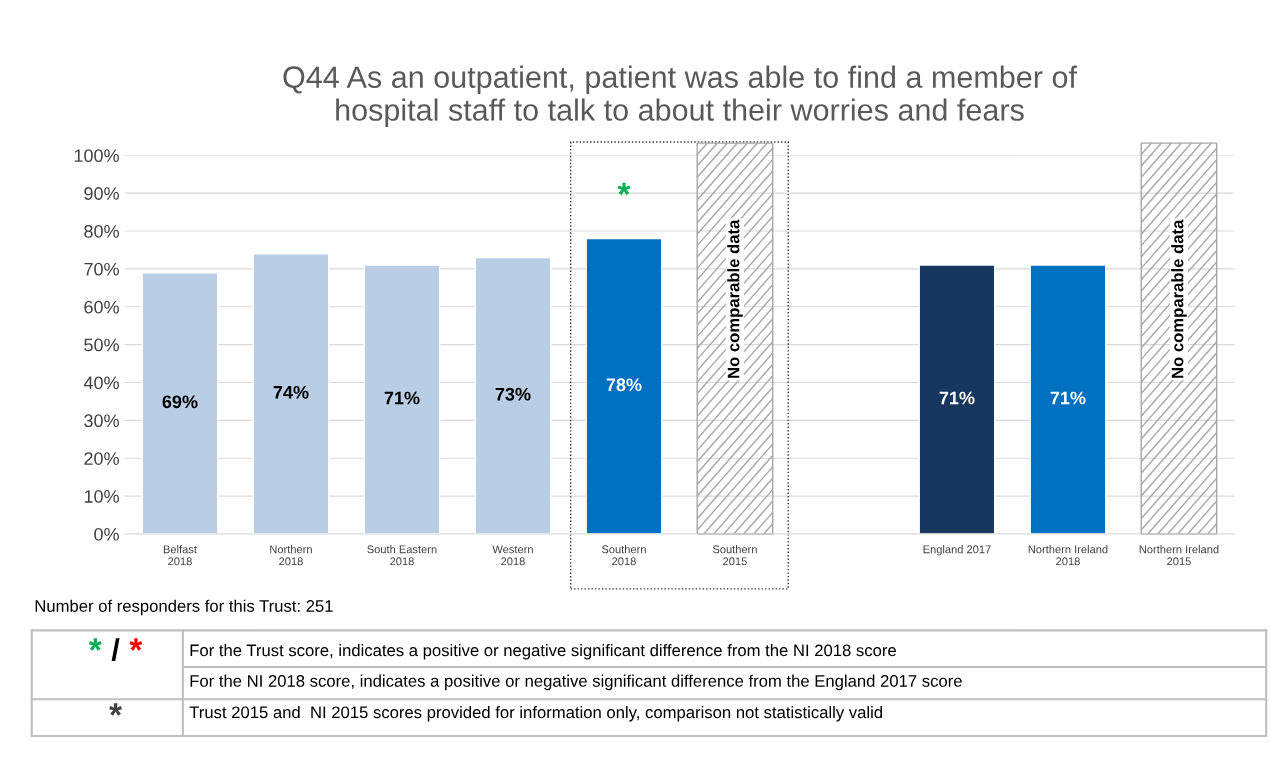  What do you see at coordinates (1068, 555) in the screenshot?
I see `x-tick-label: Northern Ireland 2018` at bounding box center [1068, 555].